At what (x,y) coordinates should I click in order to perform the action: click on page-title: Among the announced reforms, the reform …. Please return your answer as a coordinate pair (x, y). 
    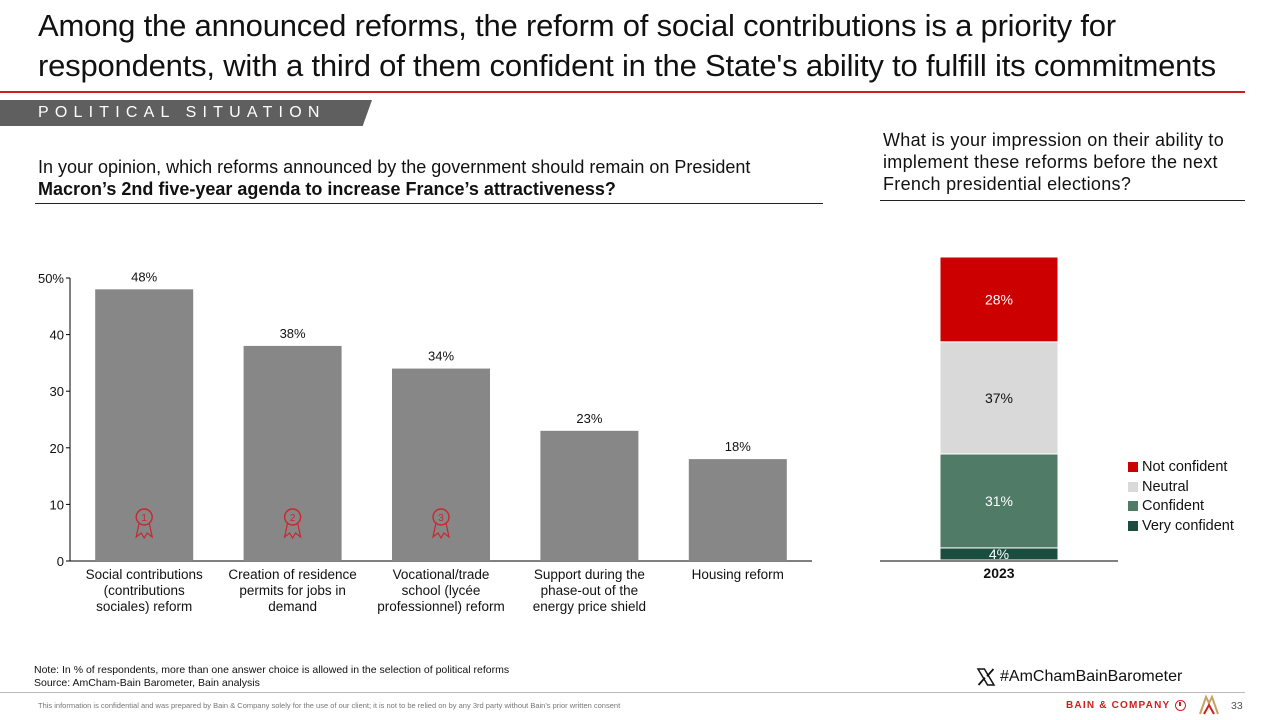
    Looking at the image, I should click on (627, 45).